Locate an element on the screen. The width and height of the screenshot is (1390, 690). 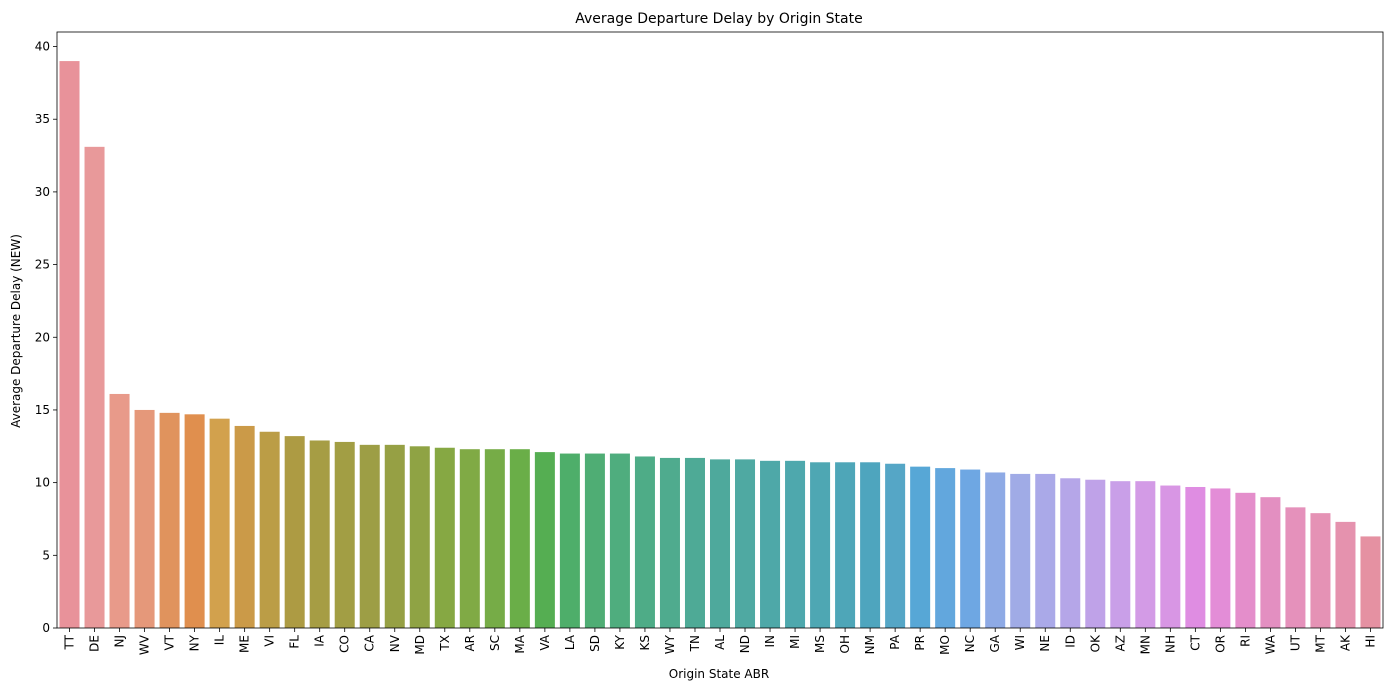
x-tick-label: TN is located at coordinates (695, 643).